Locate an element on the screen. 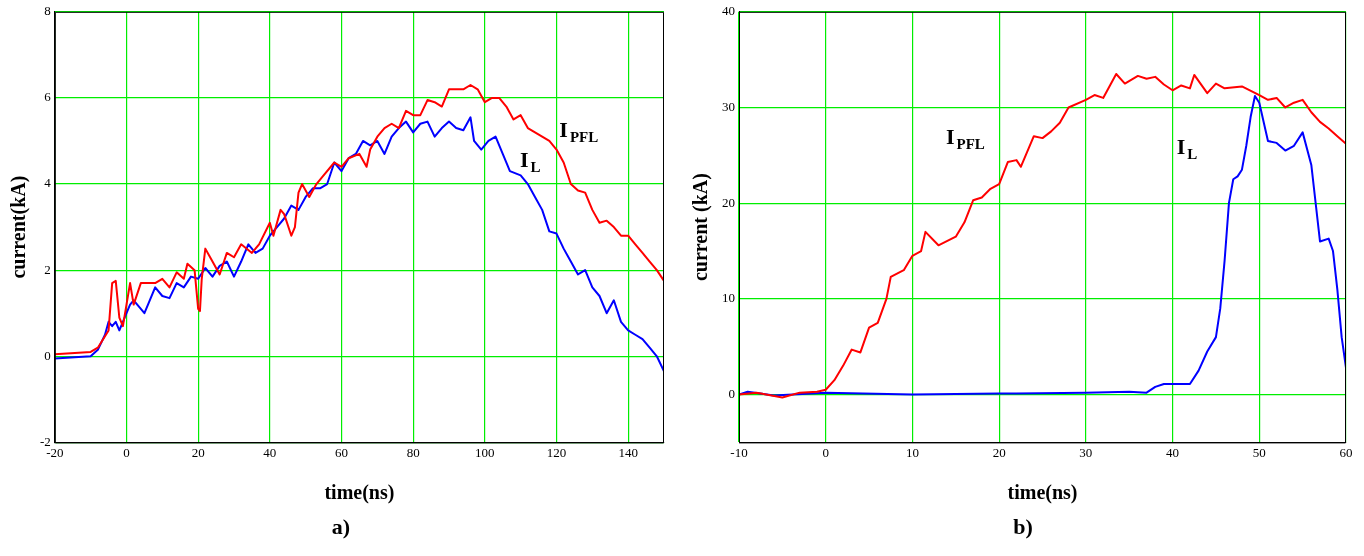  y-tick-label: 2 is located at coordinates (47, 269).